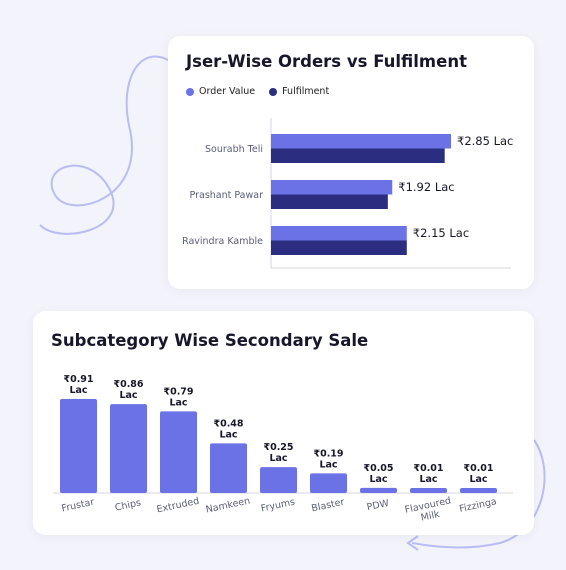 This screenshot has height=570, width=566. What do you see at coordinates (190, 91) in the screenshot?
I see `legend-swatch-order-value` at bounding box center [190, 91].